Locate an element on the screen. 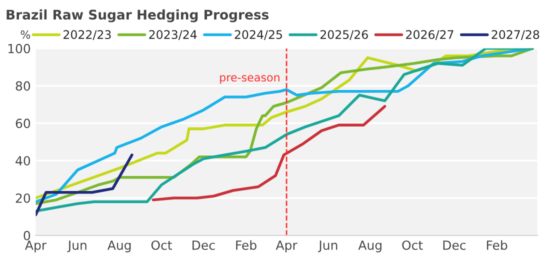  chart-title: Brazil Raw Sugar Hedging Progress is located at coordinates (137, 15).